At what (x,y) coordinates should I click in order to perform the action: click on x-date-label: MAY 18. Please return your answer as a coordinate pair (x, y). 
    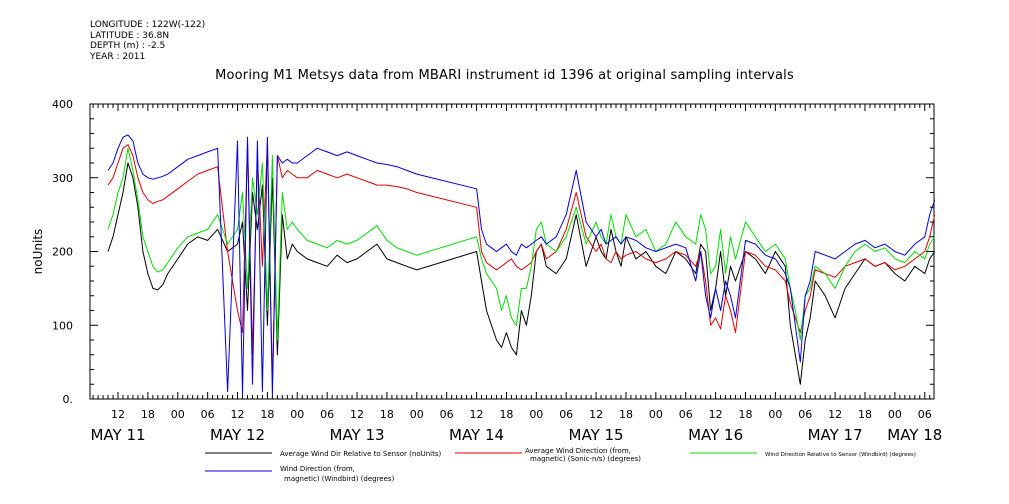
    Looking at the image, I should click on (914, 435).